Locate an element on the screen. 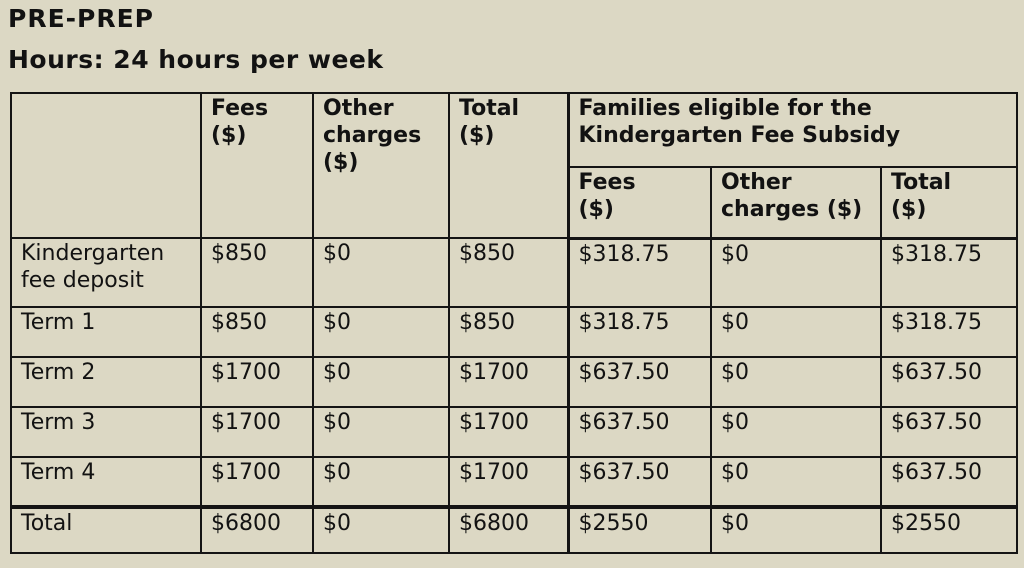 The height and width of the screenshot is (568, 1024). table-row-term-3: Term 3 $1700 $0 $1700 $637.50 $0 $637.50 is located at coordinates (514, 432).